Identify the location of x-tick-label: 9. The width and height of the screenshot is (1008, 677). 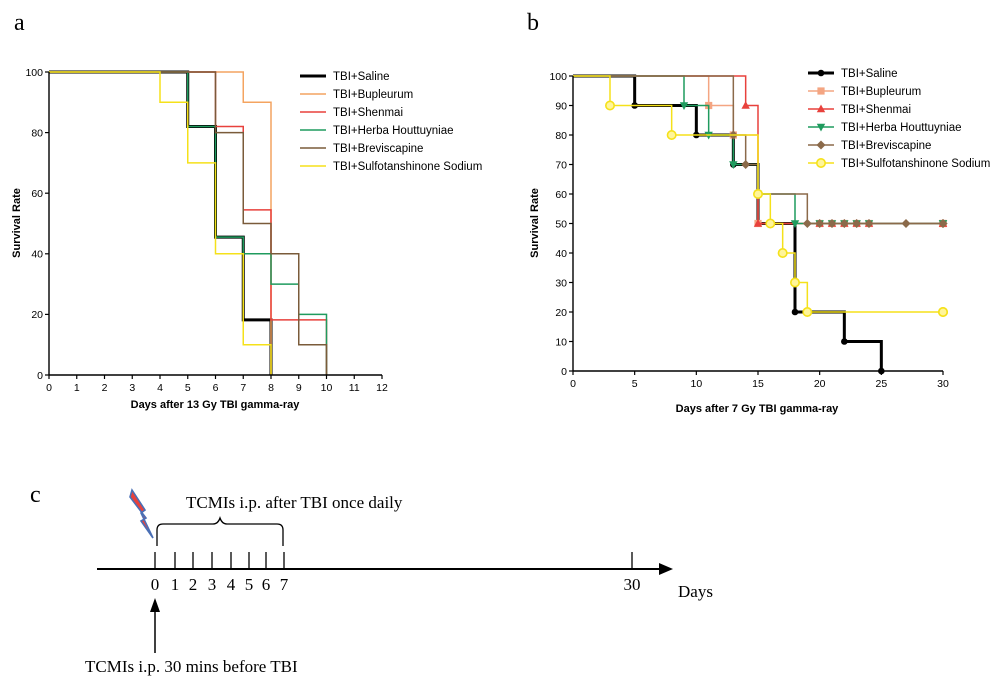
(299, 388).